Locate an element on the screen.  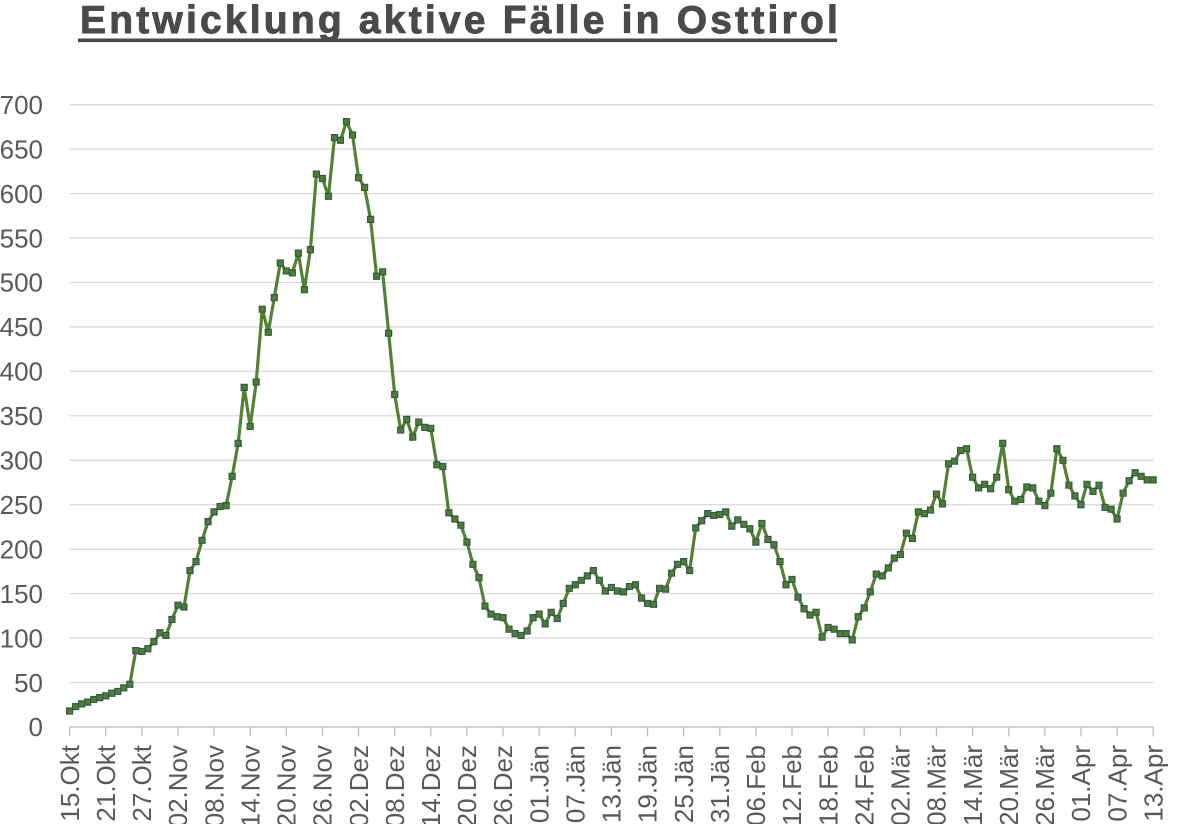
svg-text: 450 is located at coordinates (21, 327).